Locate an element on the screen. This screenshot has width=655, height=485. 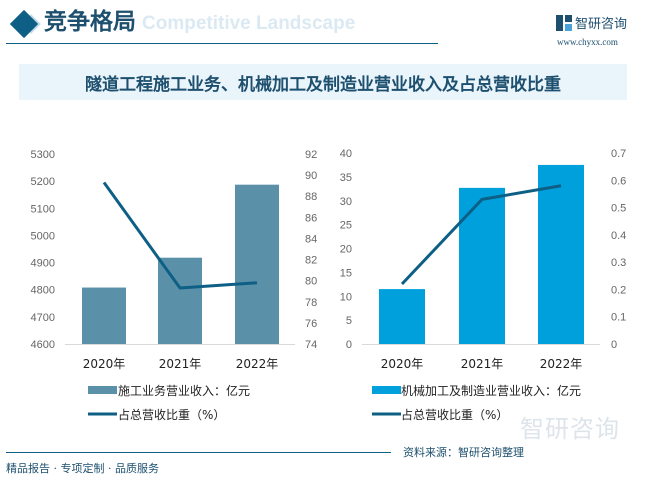
y-right-tick-label: 92 is located at coordinates (311, 155).